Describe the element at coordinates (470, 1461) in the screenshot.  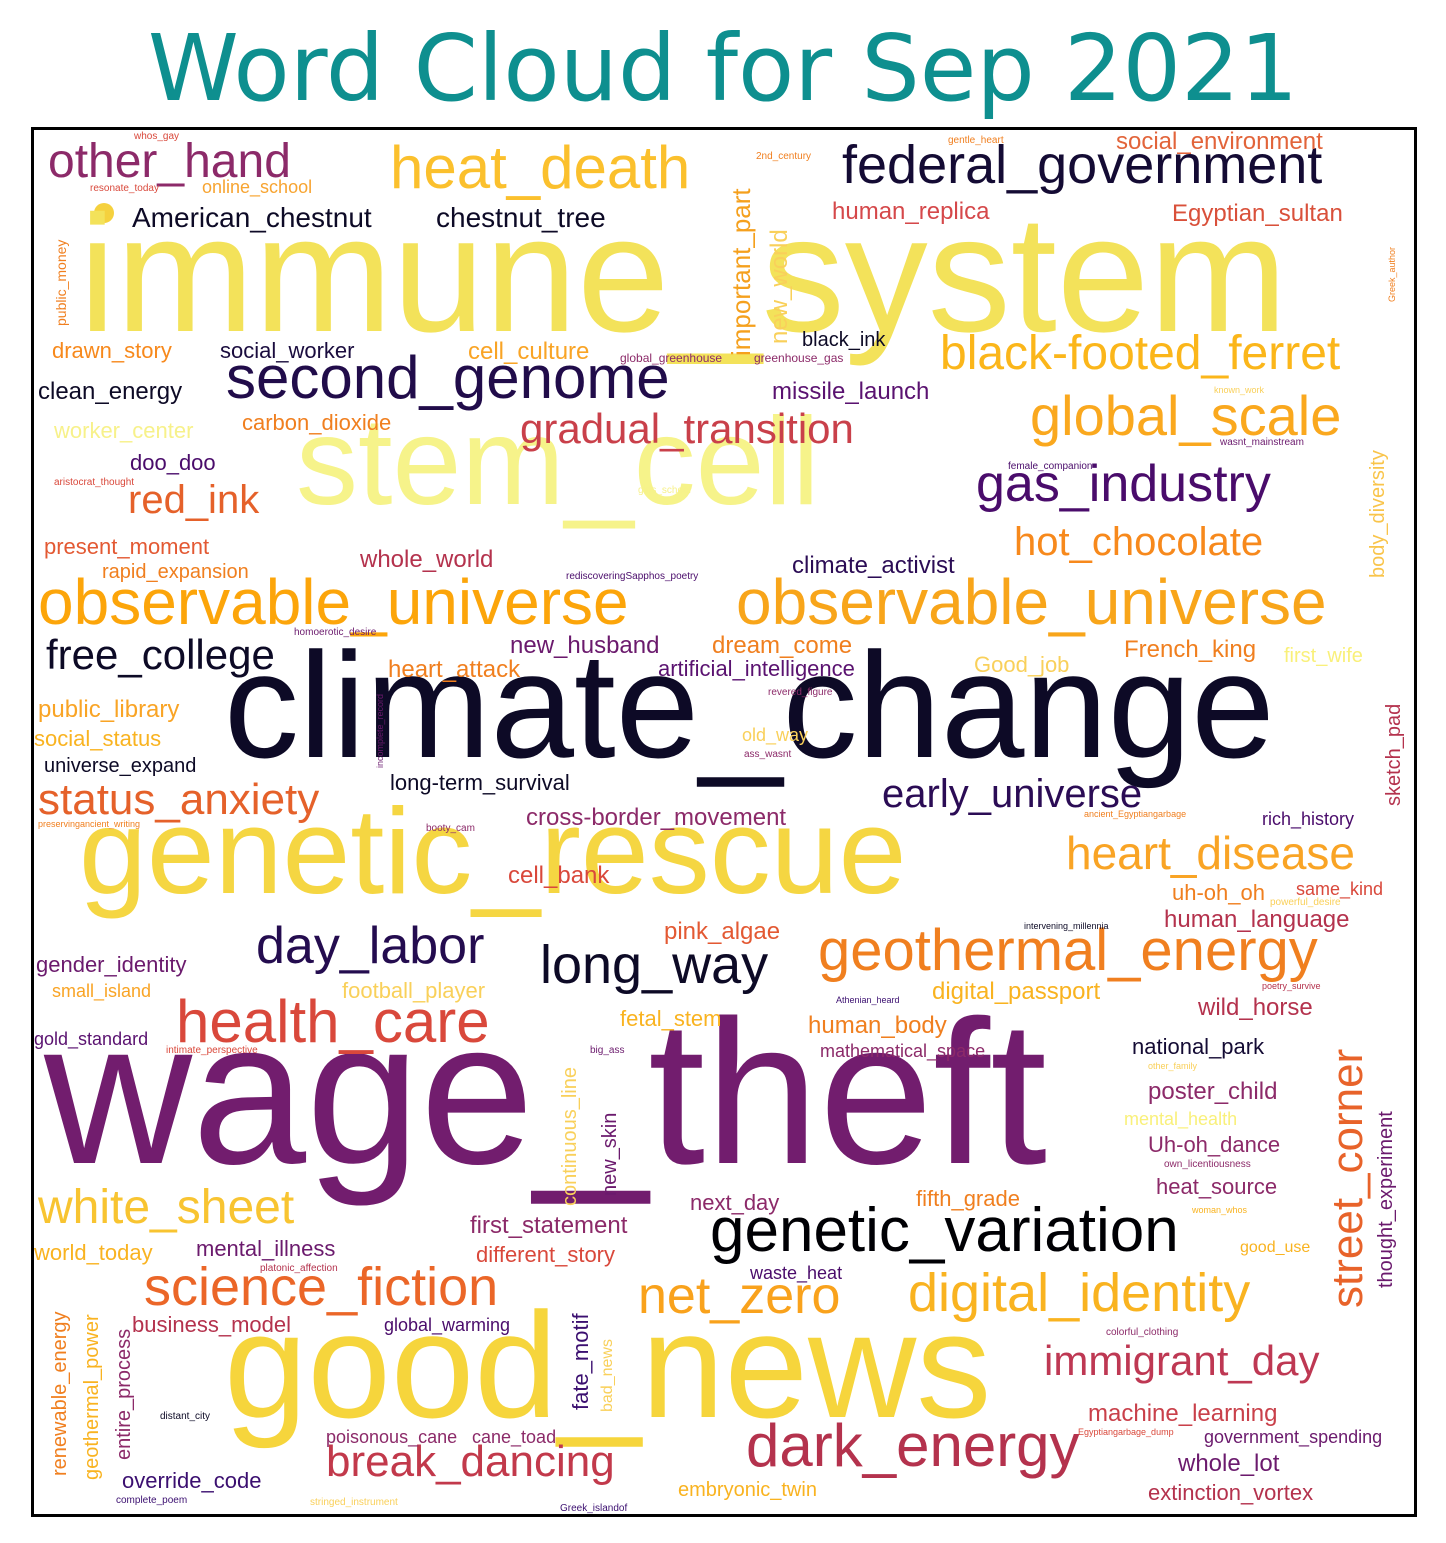
I see `word-cloud-term: break_dancing` at that location.